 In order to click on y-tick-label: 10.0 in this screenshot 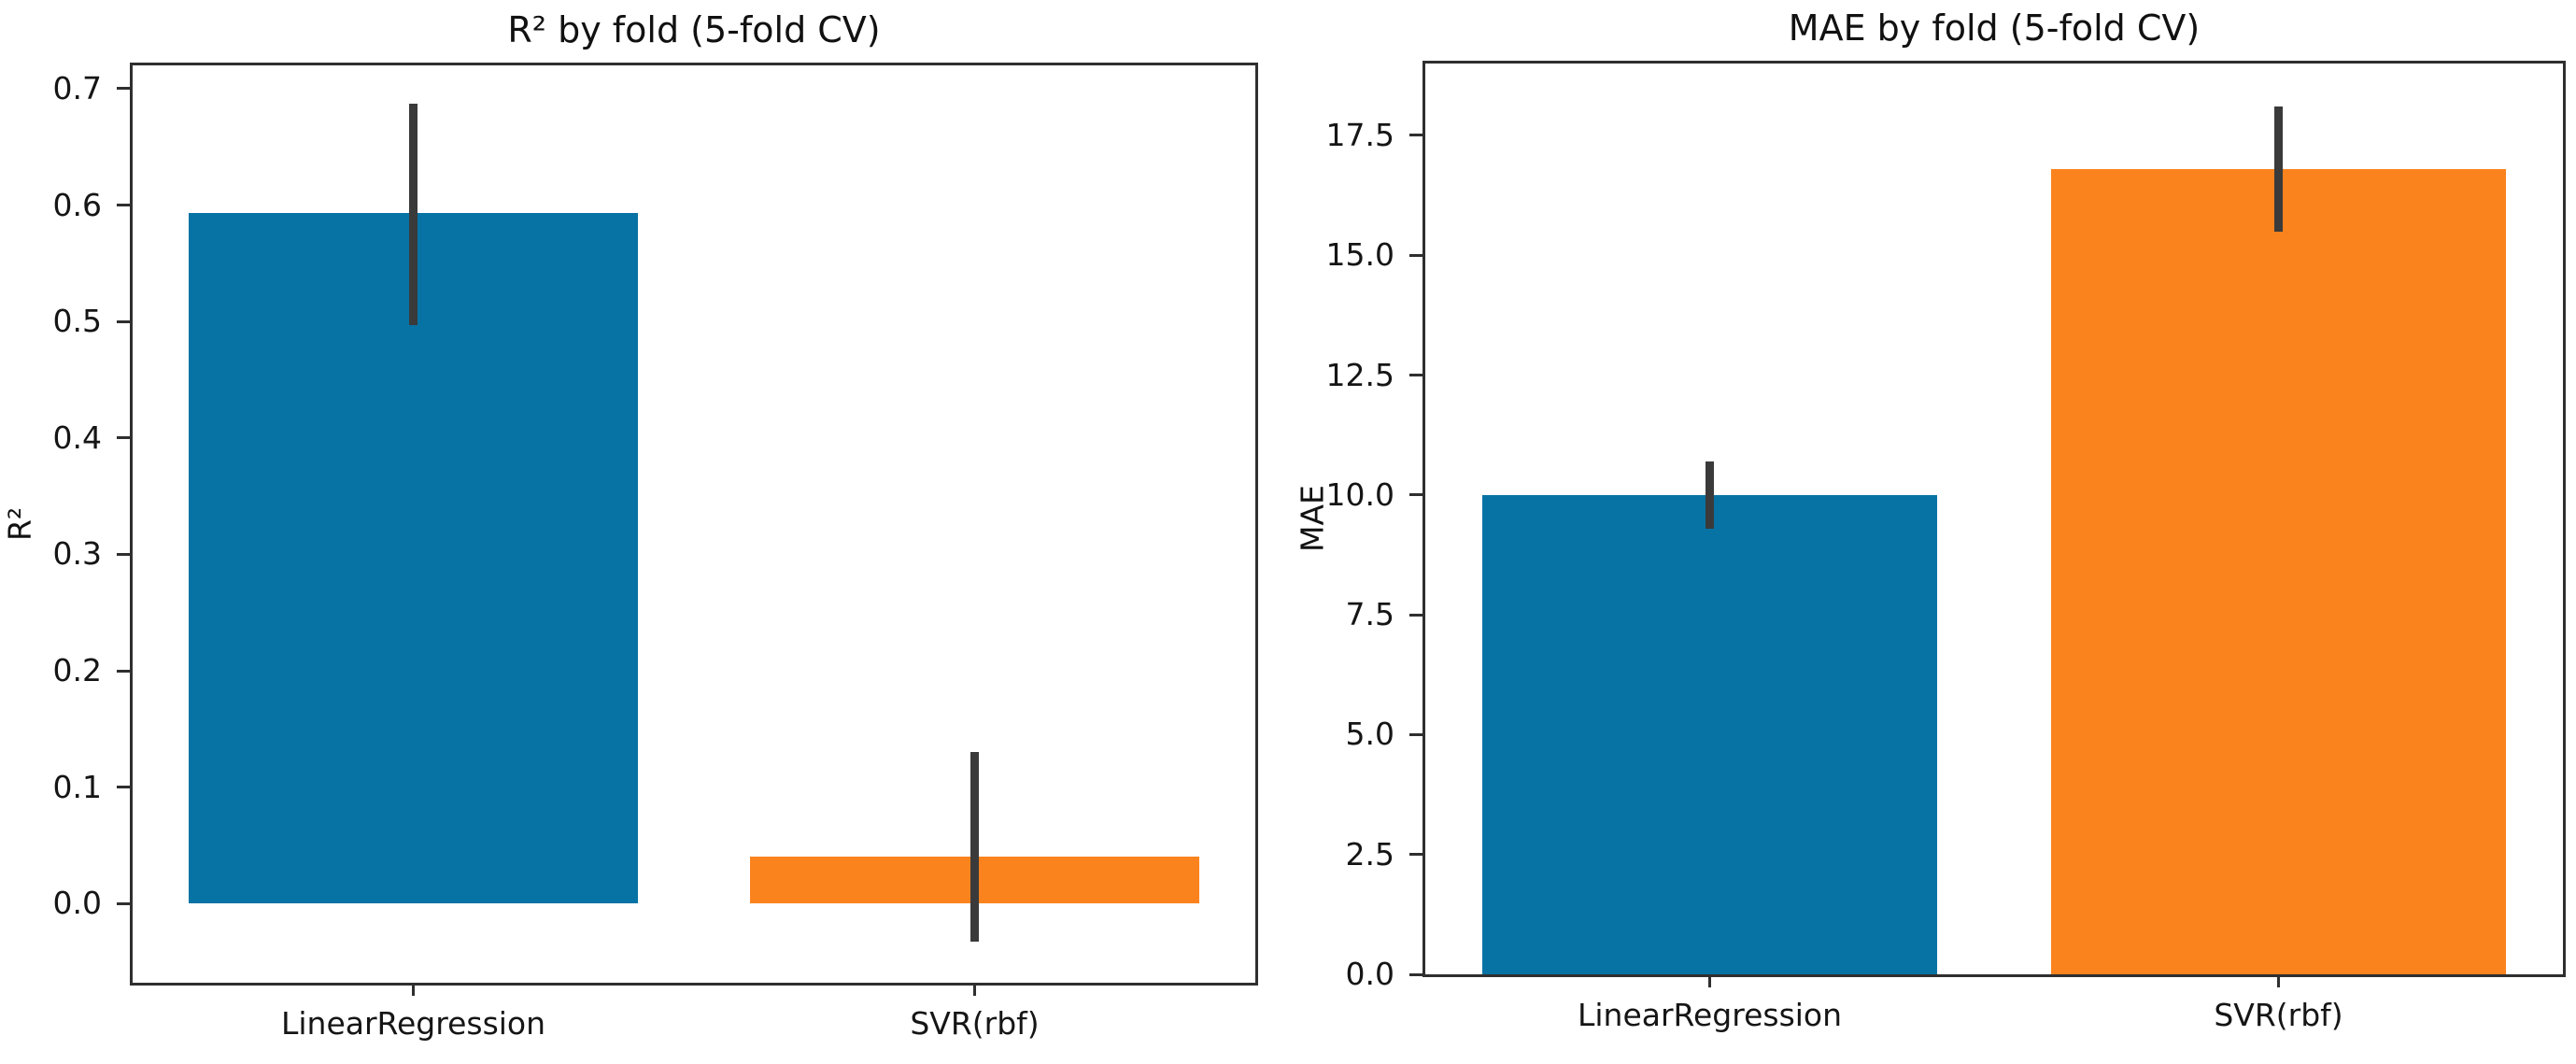, I will do `click(1359, 494)`.